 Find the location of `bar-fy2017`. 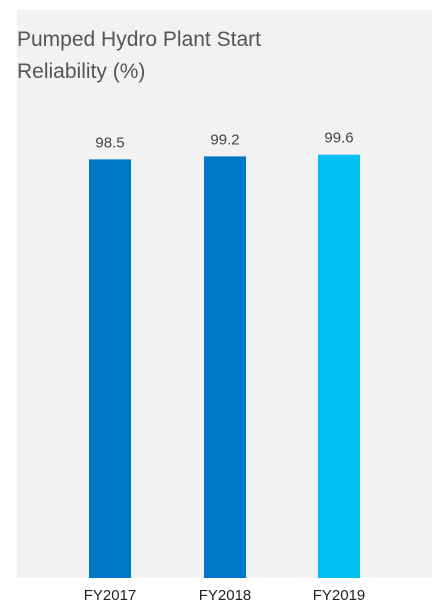

bar-fy2017 is located at coordinates (110, 368).